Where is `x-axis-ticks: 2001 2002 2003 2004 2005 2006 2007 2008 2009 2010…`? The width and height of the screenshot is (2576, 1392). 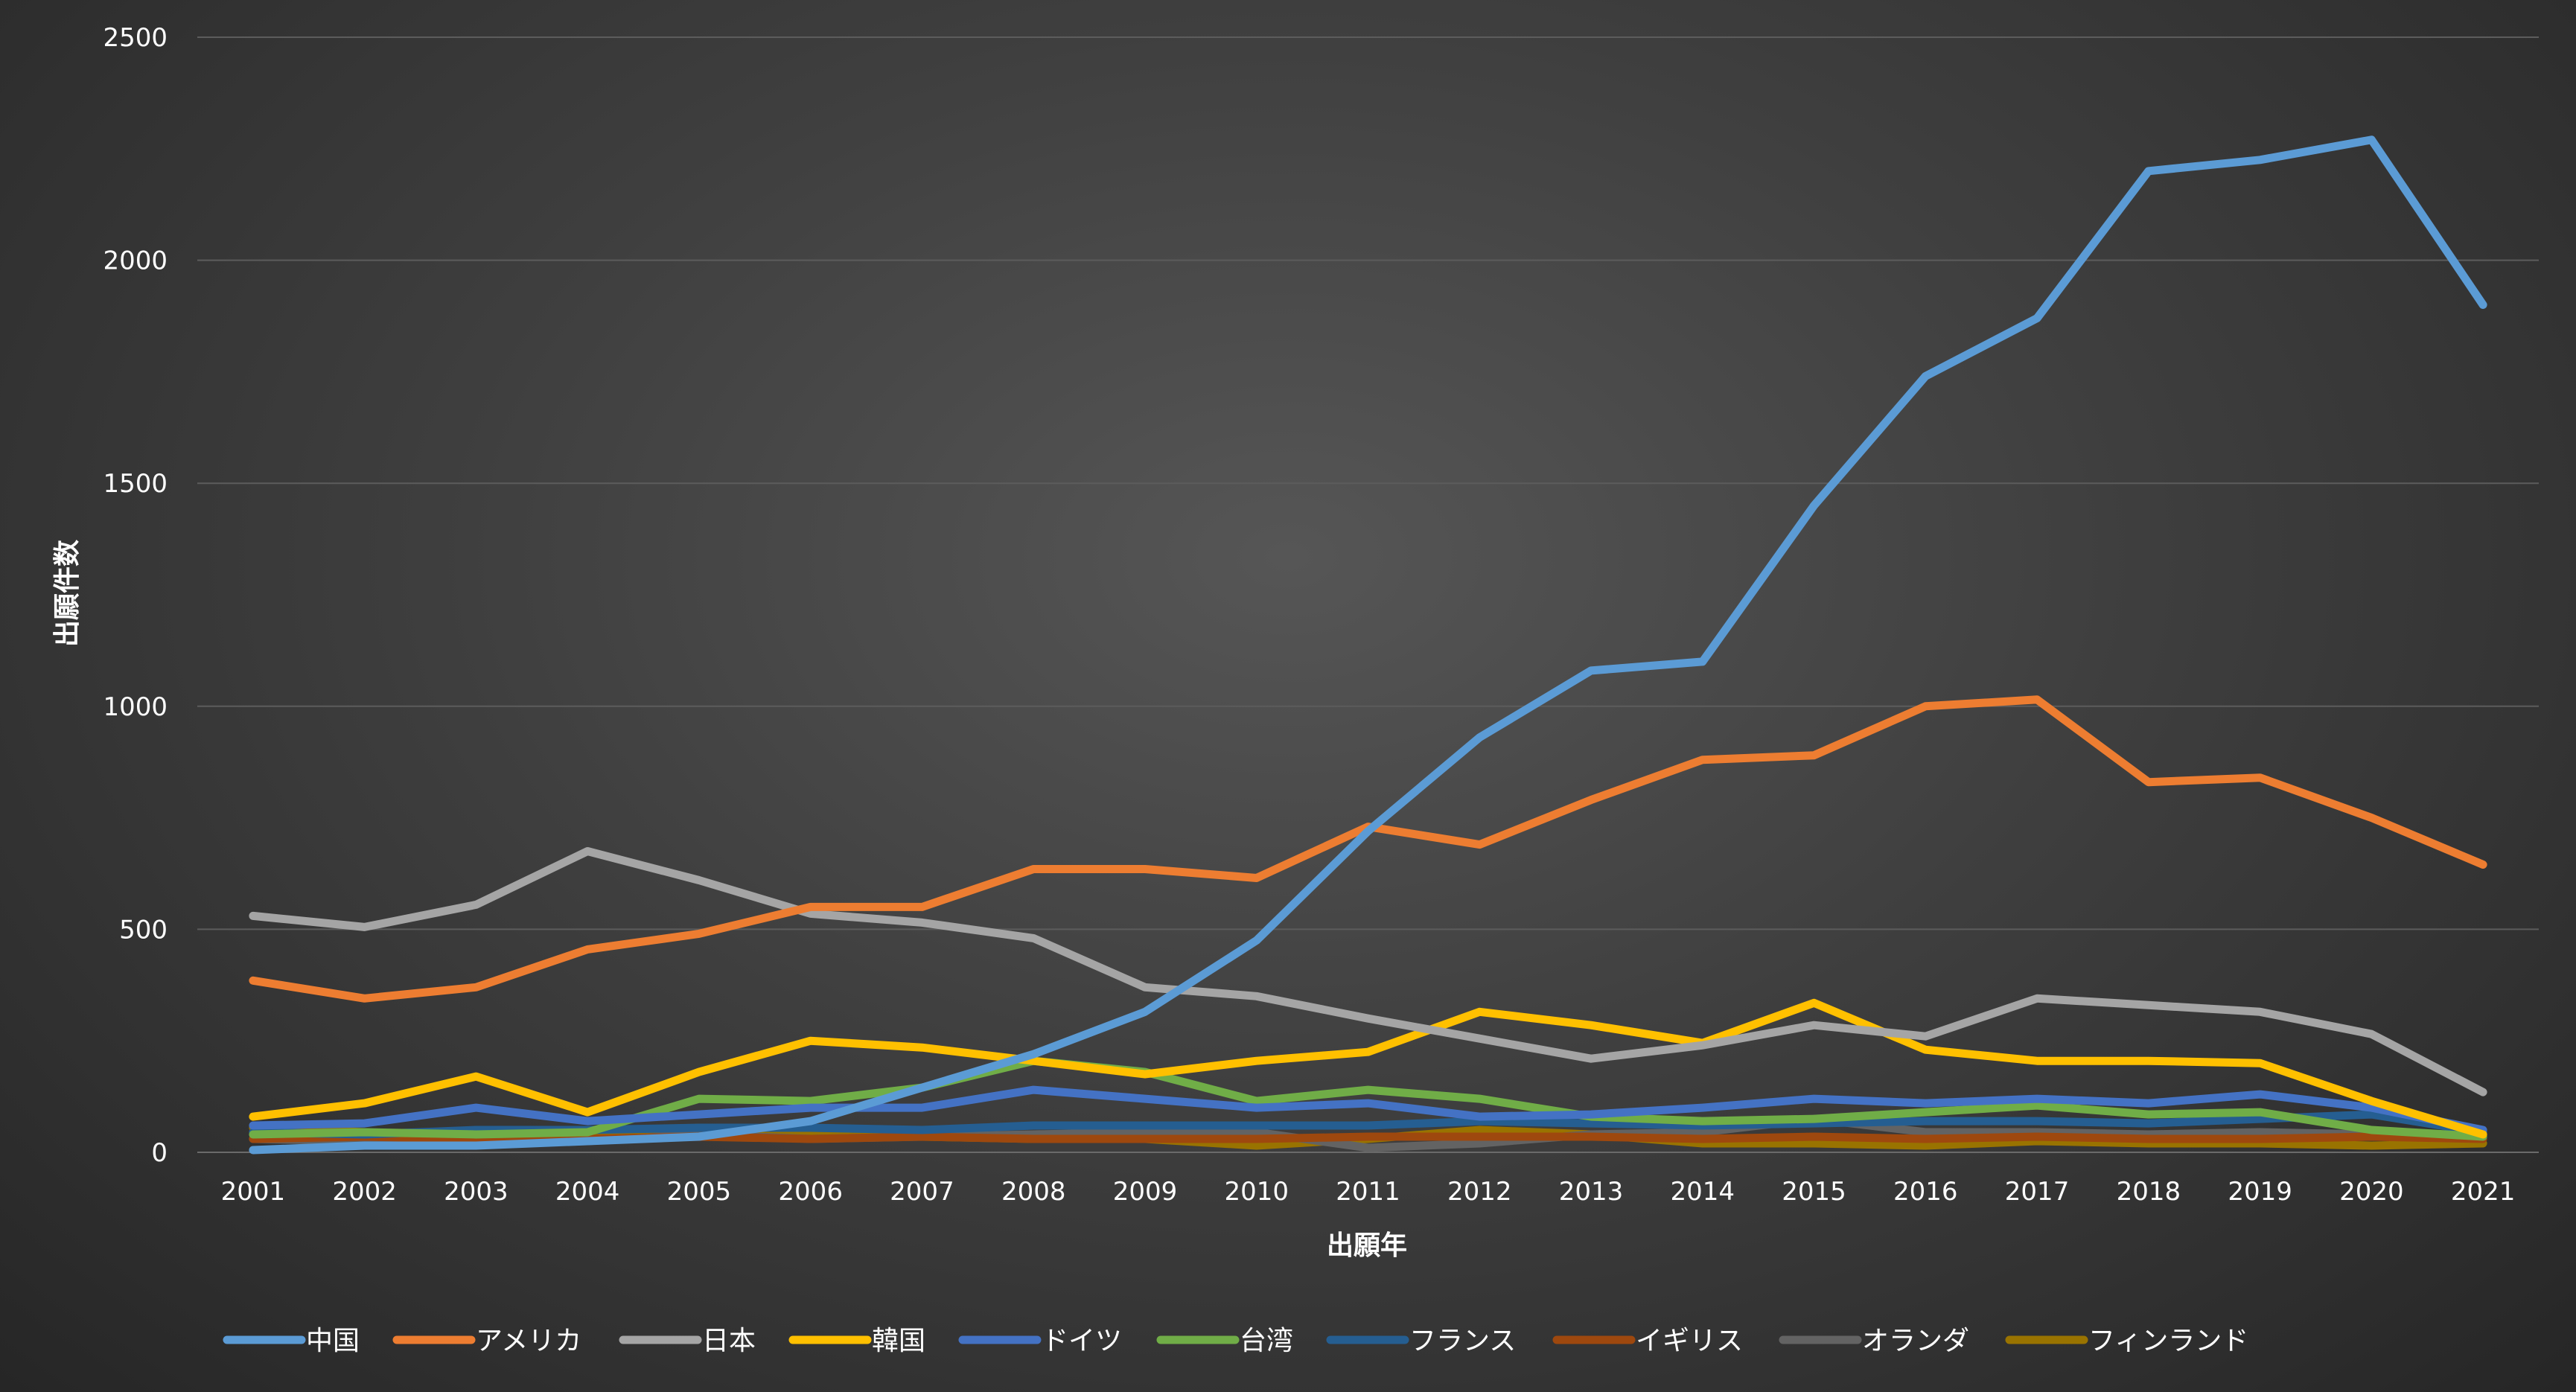
x-axis-ticks: 2001 2002 2003 2004 2005 2006 2007 2008 2009 2010… is located at coordinates (1368, 1192).